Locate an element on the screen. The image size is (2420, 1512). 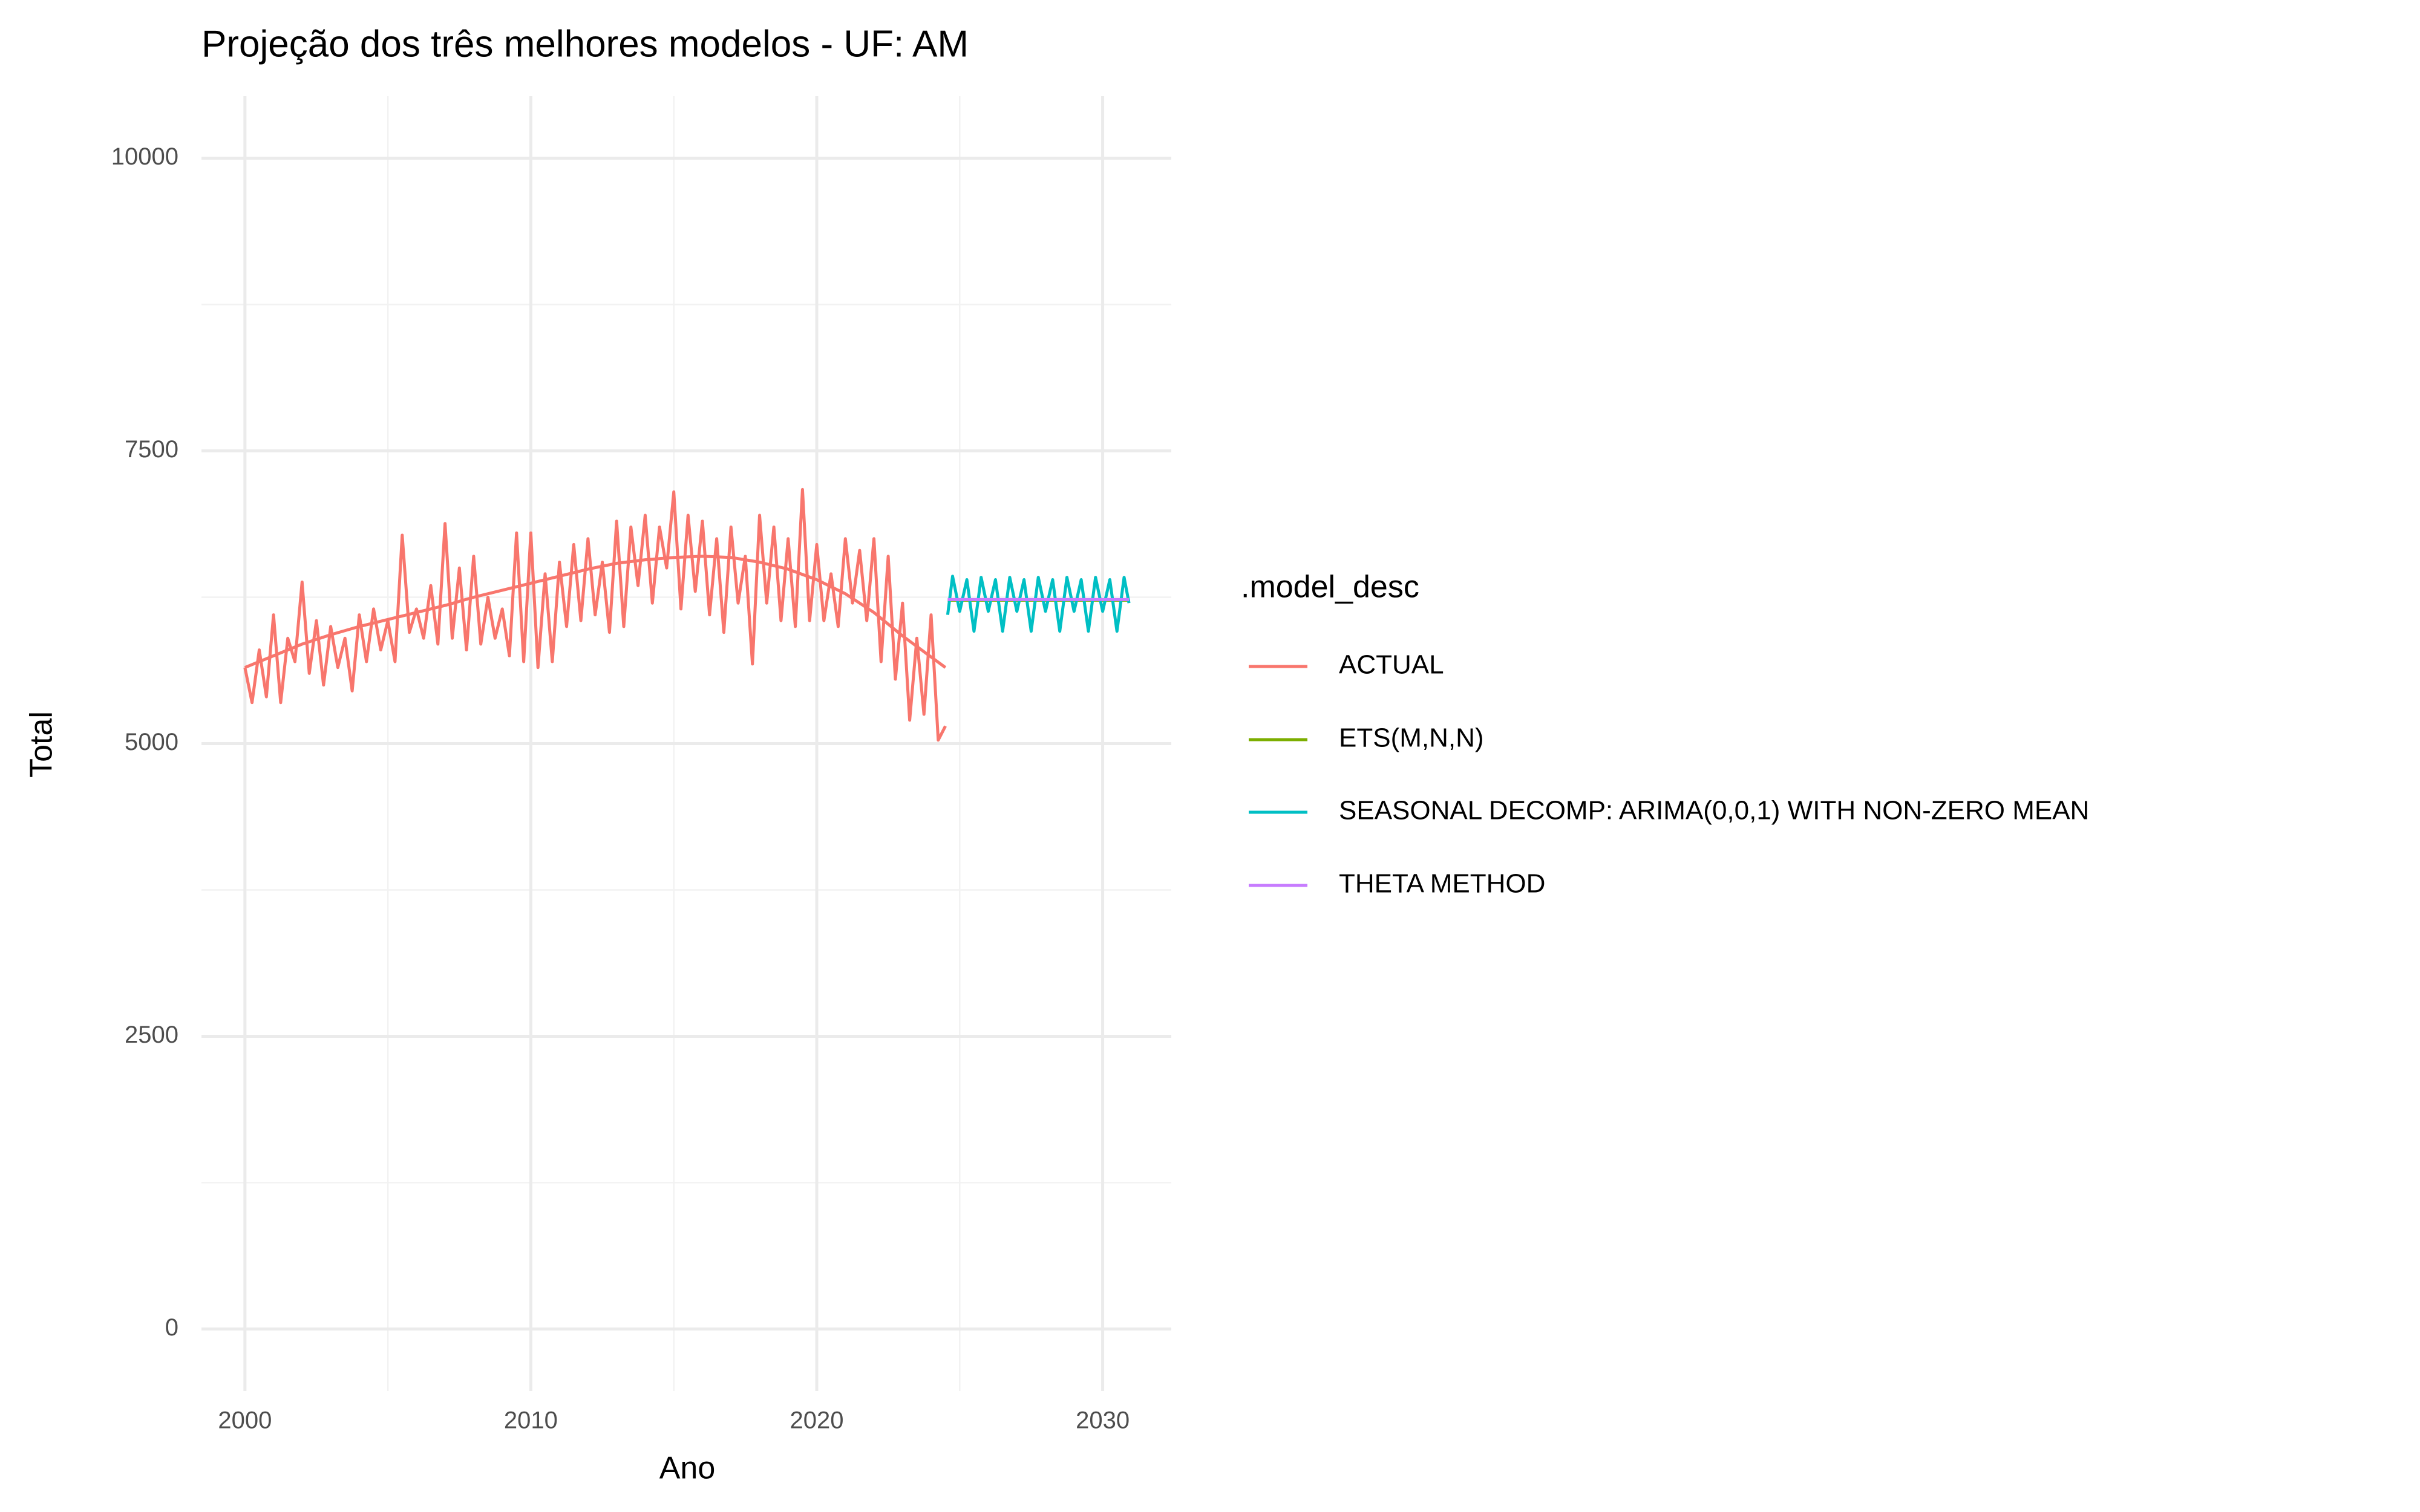
x-tick-label: 2010 is located at coordinates (531, 1420).